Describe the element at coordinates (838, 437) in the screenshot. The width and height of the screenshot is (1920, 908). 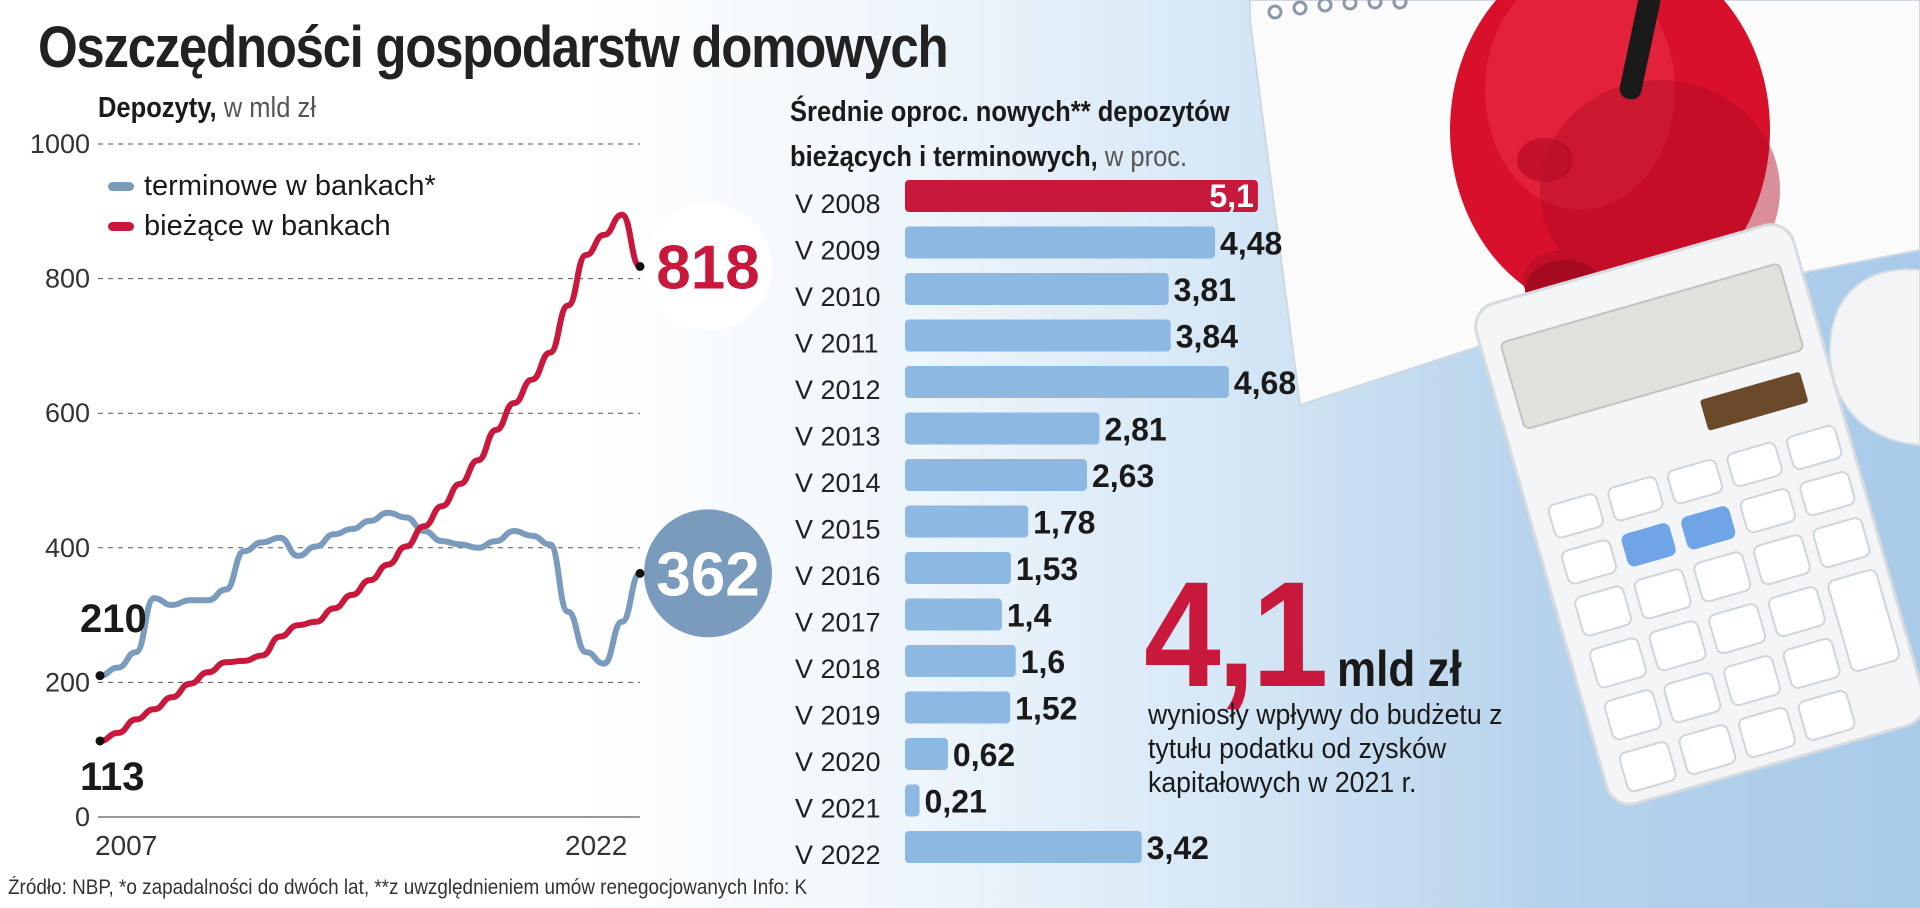
I see `bar-category-label: V 2013` at that location.